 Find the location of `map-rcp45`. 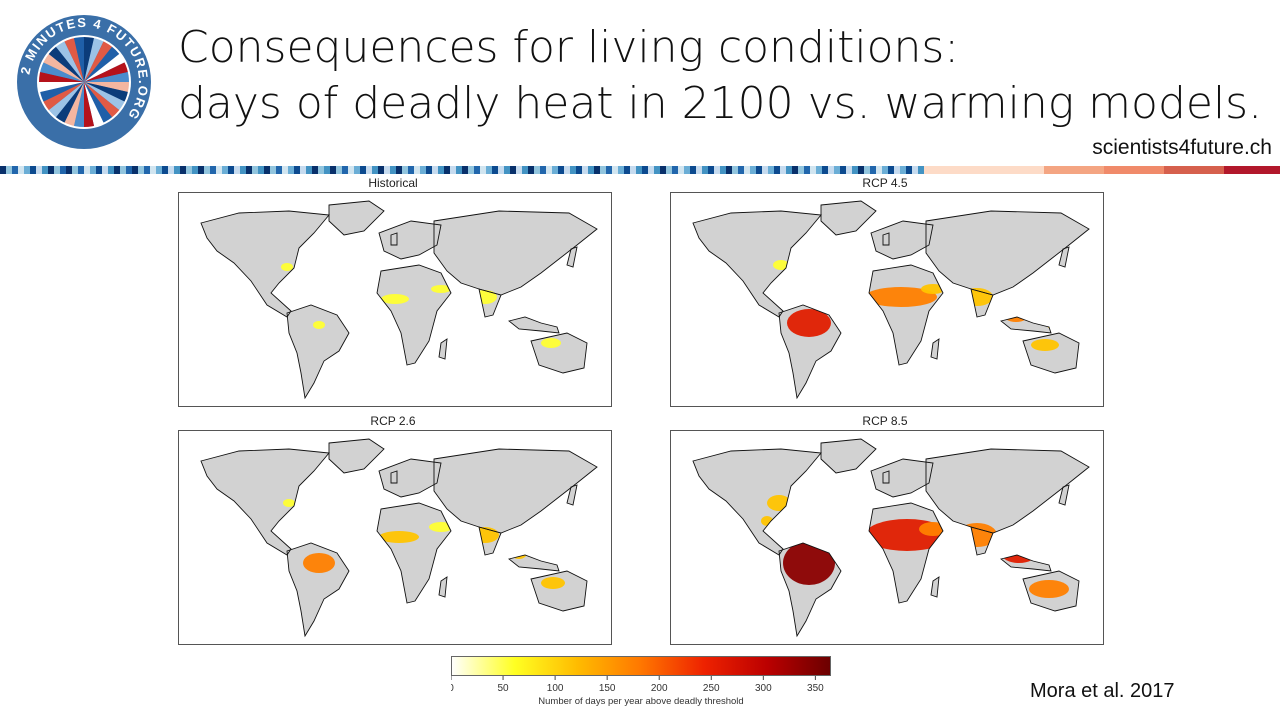

map-rcp45 is located at coordinates (887, 299).